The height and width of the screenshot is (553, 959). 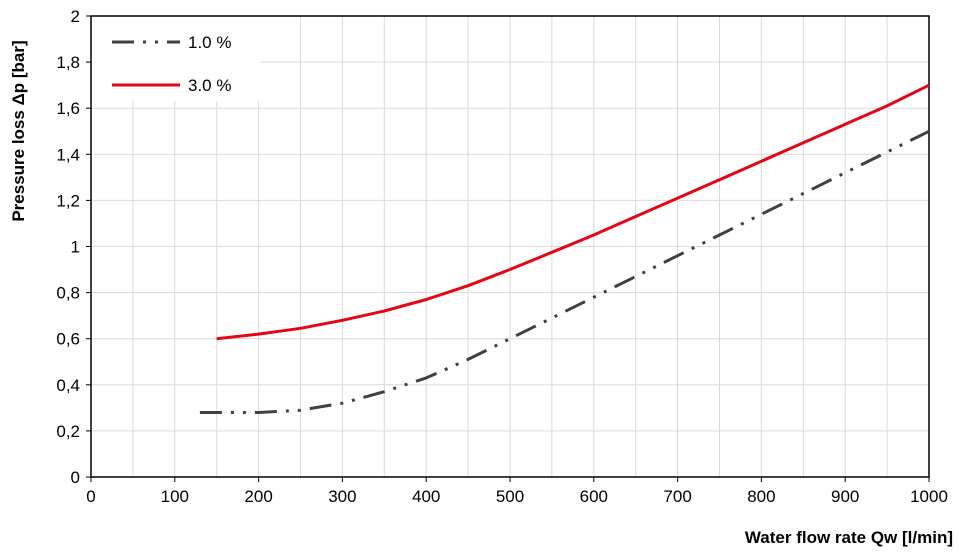 What do you see at coordinates (426, 496) in the screenshot?
I see `x-tick-label: 400` at bounding box center [426, 496].